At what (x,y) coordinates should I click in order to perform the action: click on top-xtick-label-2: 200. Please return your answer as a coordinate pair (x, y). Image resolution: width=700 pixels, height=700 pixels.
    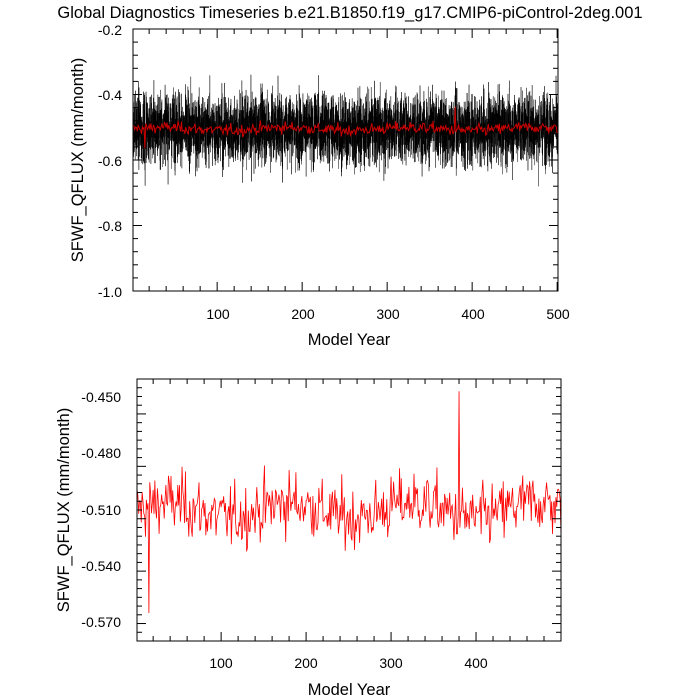
    Looking at the image, I should click on (303, 314).